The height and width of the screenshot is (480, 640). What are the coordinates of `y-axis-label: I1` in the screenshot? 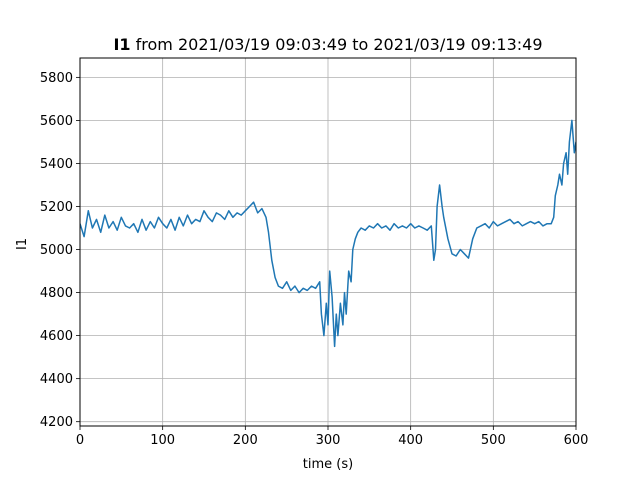 It's located at (22, 244).